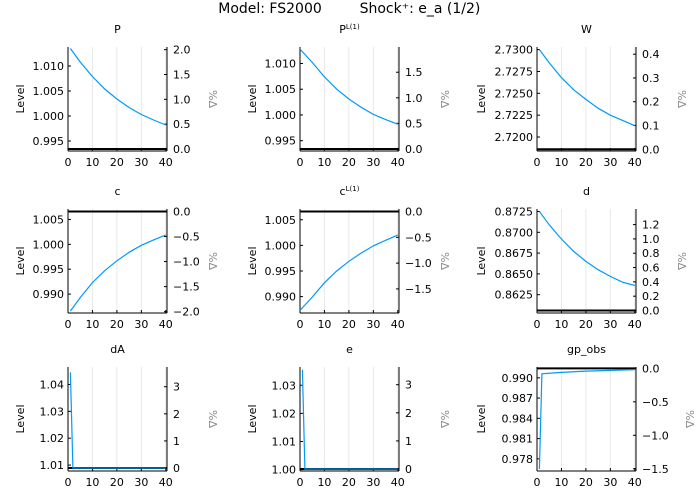 The image size is (700, 504). Describe the element at coordinates (408, 385) in the screenshot. I see `right-y-tick-label: 3` at that location.